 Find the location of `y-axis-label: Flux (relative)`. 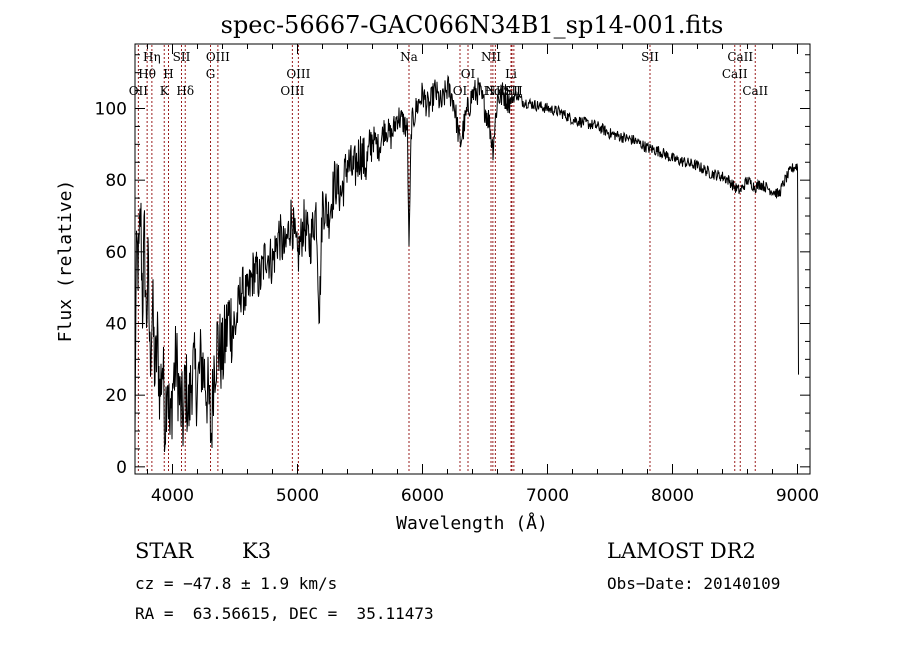

y-axis-label: Flux (relative) is located at coordinates (65, 261).